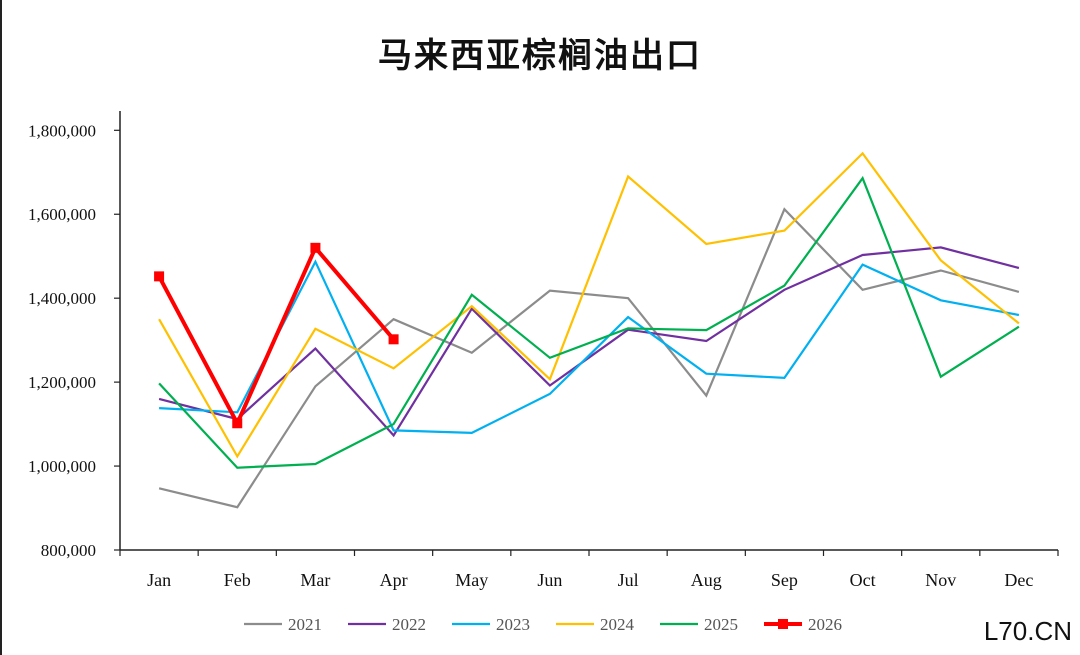  I want to click on y-tick-label: 1,800,000, so click(62, 130).